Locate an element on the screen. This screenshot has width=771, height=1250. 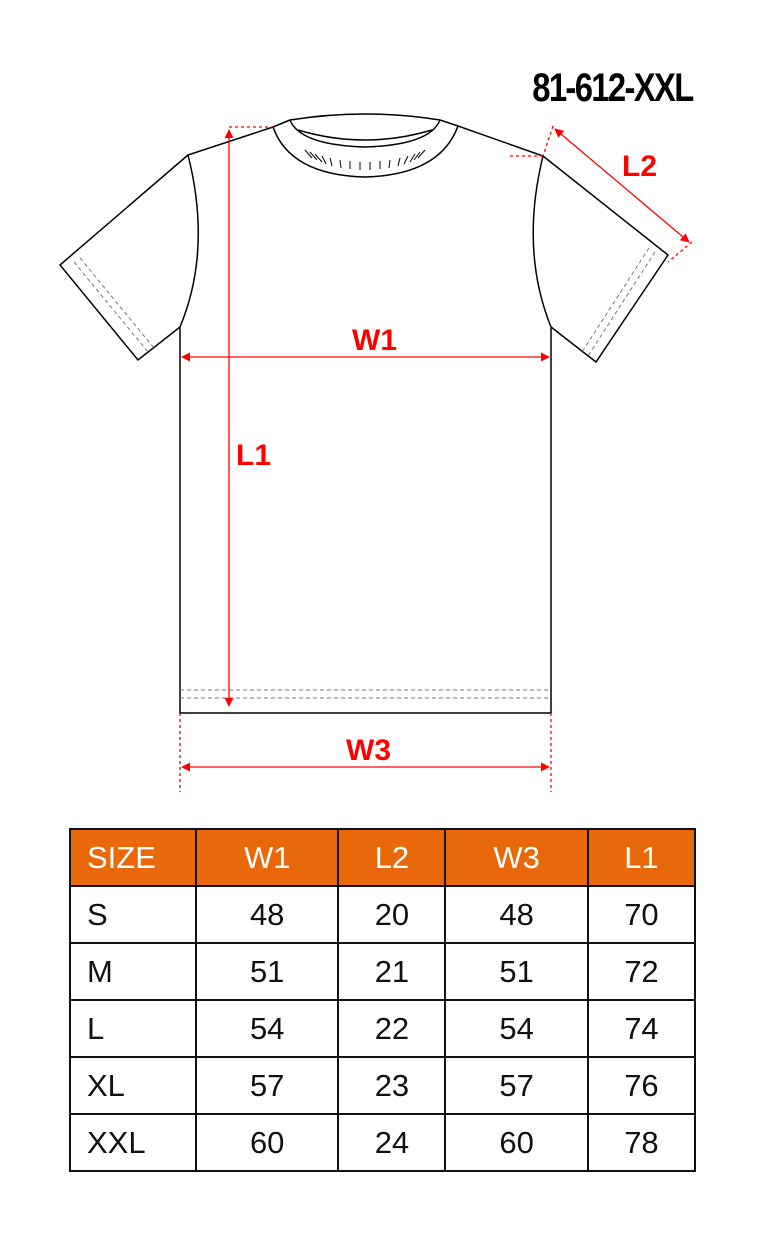
table-header-row: SIZE W1 L2 W3 L1 is located at coordinates (383, 857).